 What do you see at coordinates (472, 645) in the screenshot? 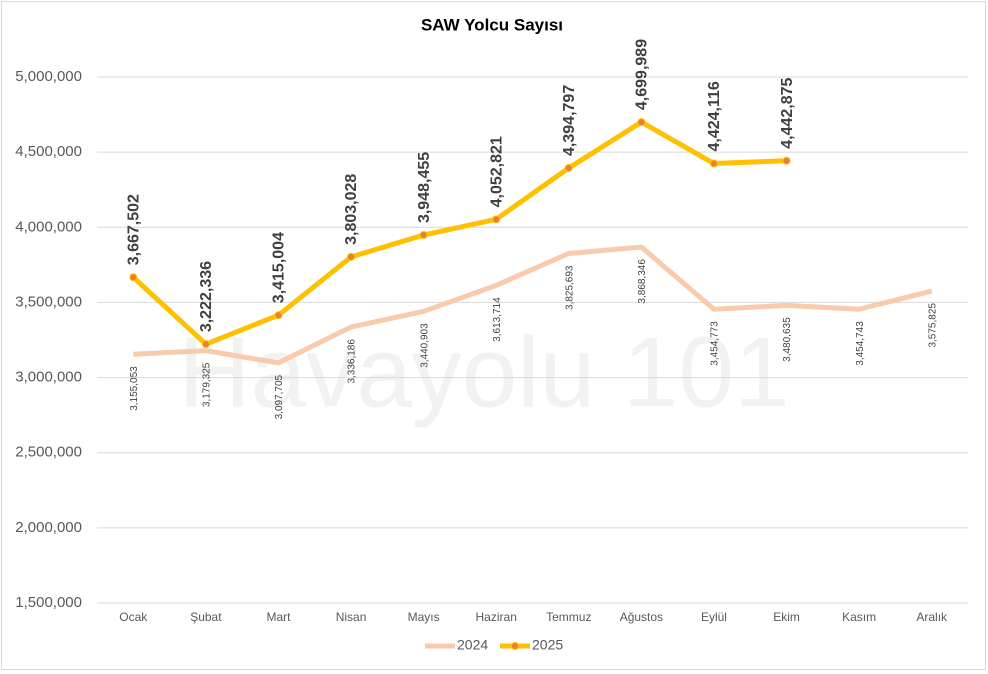
I see `legend-label: 2024` at bounding box center [472, 645].